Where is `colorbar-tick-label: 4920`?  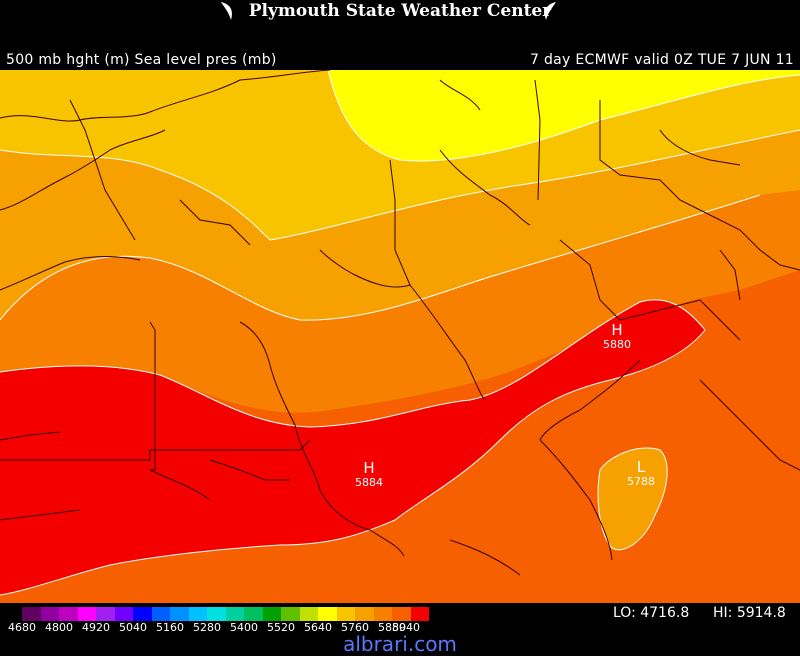 colorbar-tick-label: 4920 is located at coordinates (96, 627).